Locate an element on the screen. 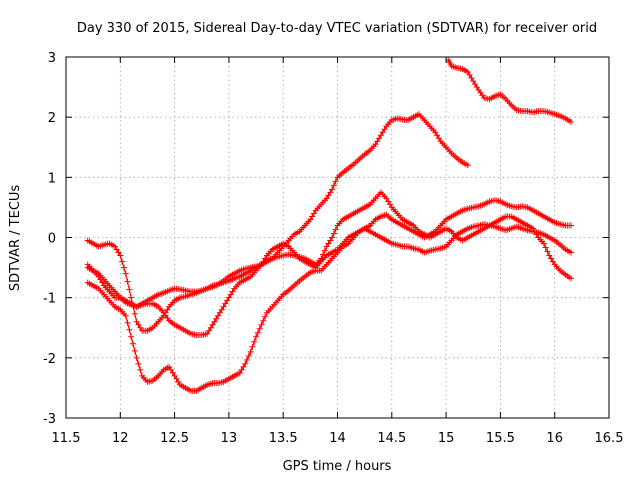  x-tick-label: 12.5 is located at coordinates (174, 438).